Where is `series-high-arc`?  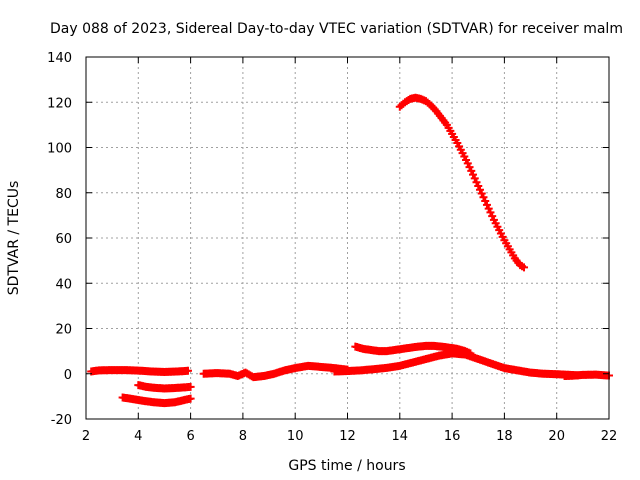 series-high-arc is located at coordinates (462, 182).